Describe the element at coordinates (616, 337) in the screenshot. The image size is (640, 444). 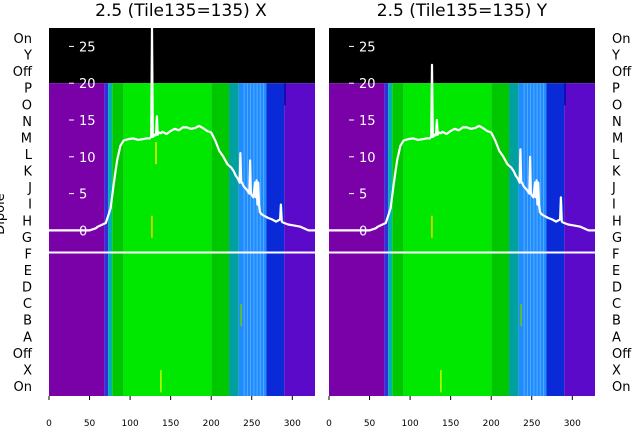
I see `row-label-right: A` at that location.